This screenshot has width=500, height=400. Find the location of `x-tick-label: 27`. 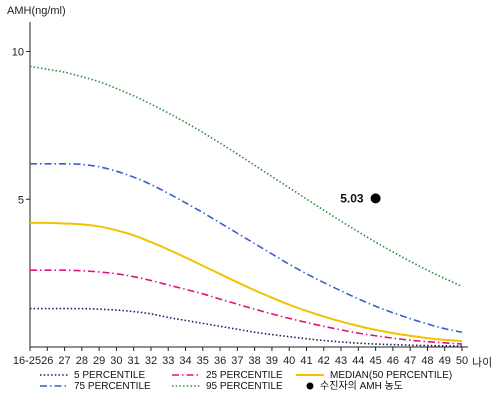

x-tick-label: 27 is located at coordinates (64, 361).